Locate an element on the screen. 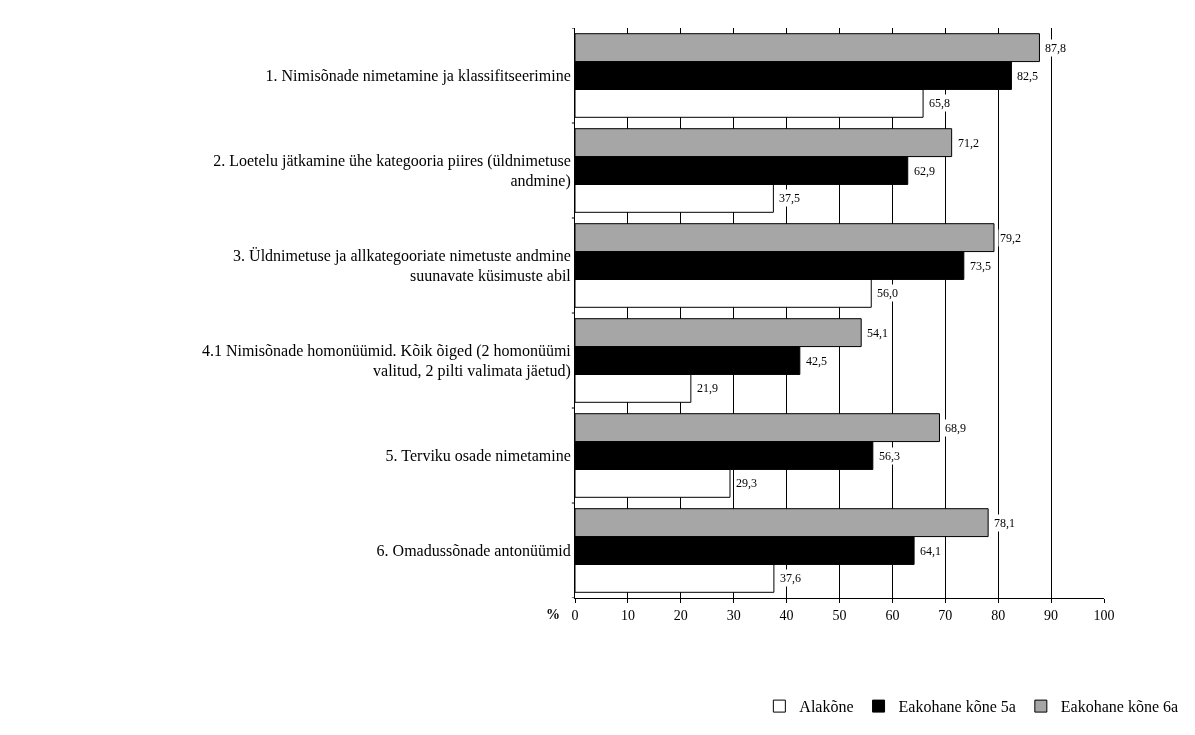 This screenshot has height=735, width=1195. data-label: 56,0 is located at coordinates (887, 293).